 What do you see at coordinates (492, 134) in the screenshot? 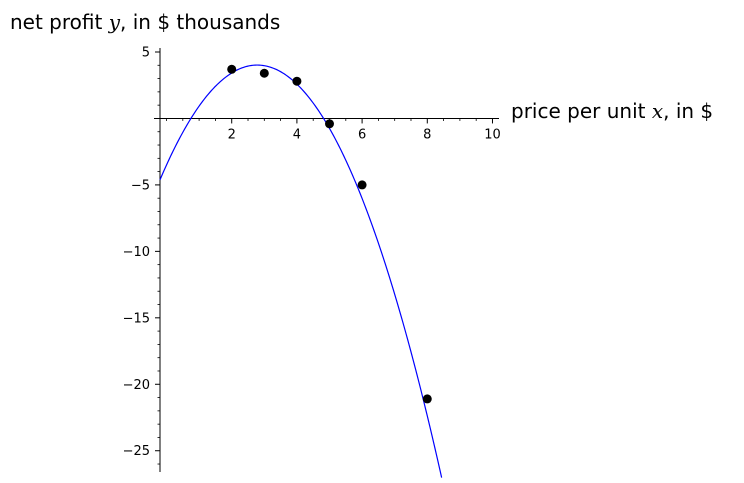
I see `x-tick-label-10: 10` at bounding box center [492, 134].